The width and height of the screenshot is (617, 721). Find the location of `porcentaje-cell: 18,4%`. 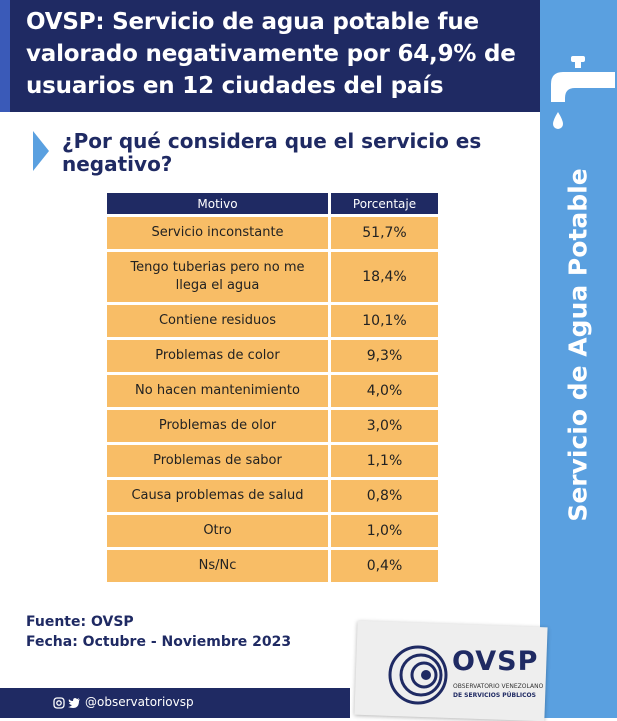

porcentaje-cell: 18,4% is located at coordinates (384, 277).